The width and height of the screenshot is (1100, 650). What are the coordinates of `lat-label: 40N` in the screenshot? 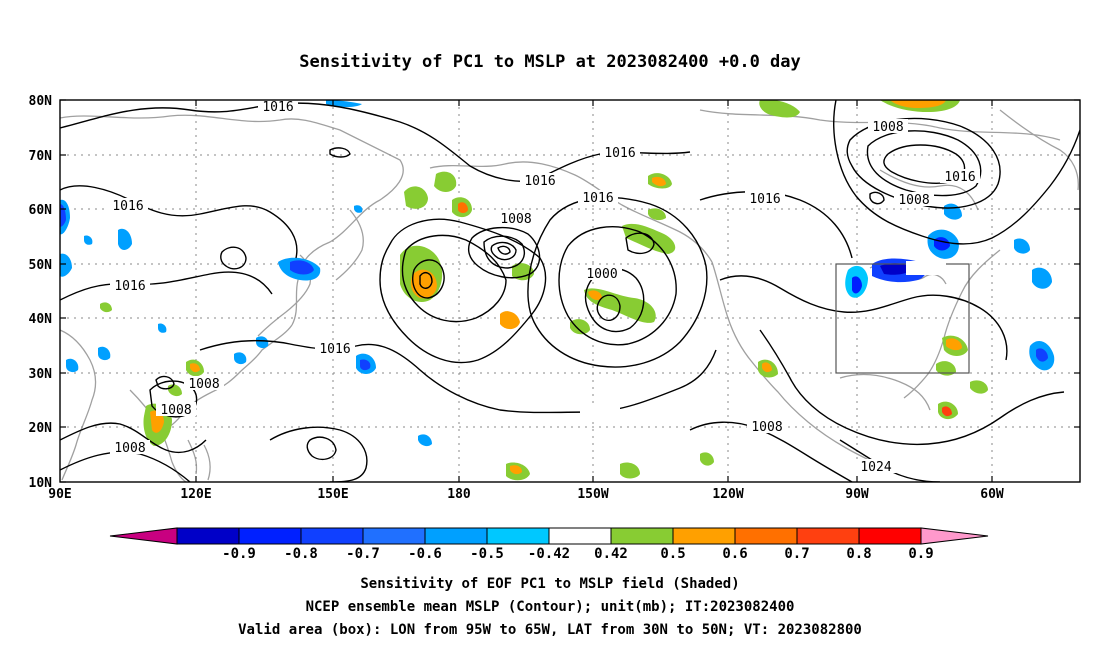 It's located at (41, 319).